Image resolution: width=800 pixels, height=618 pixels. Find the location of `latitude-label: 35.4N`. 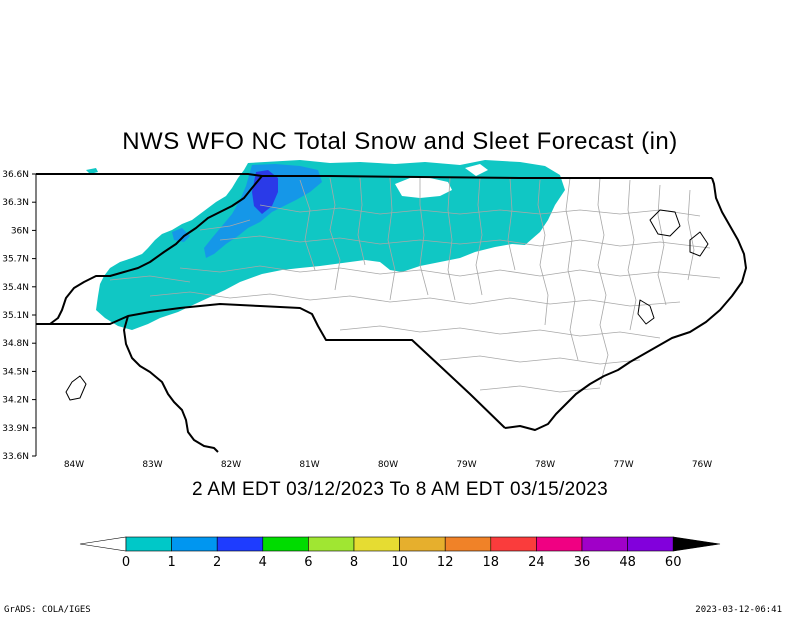

latitude-label: 35.4N is located at coordinates (15, 288).